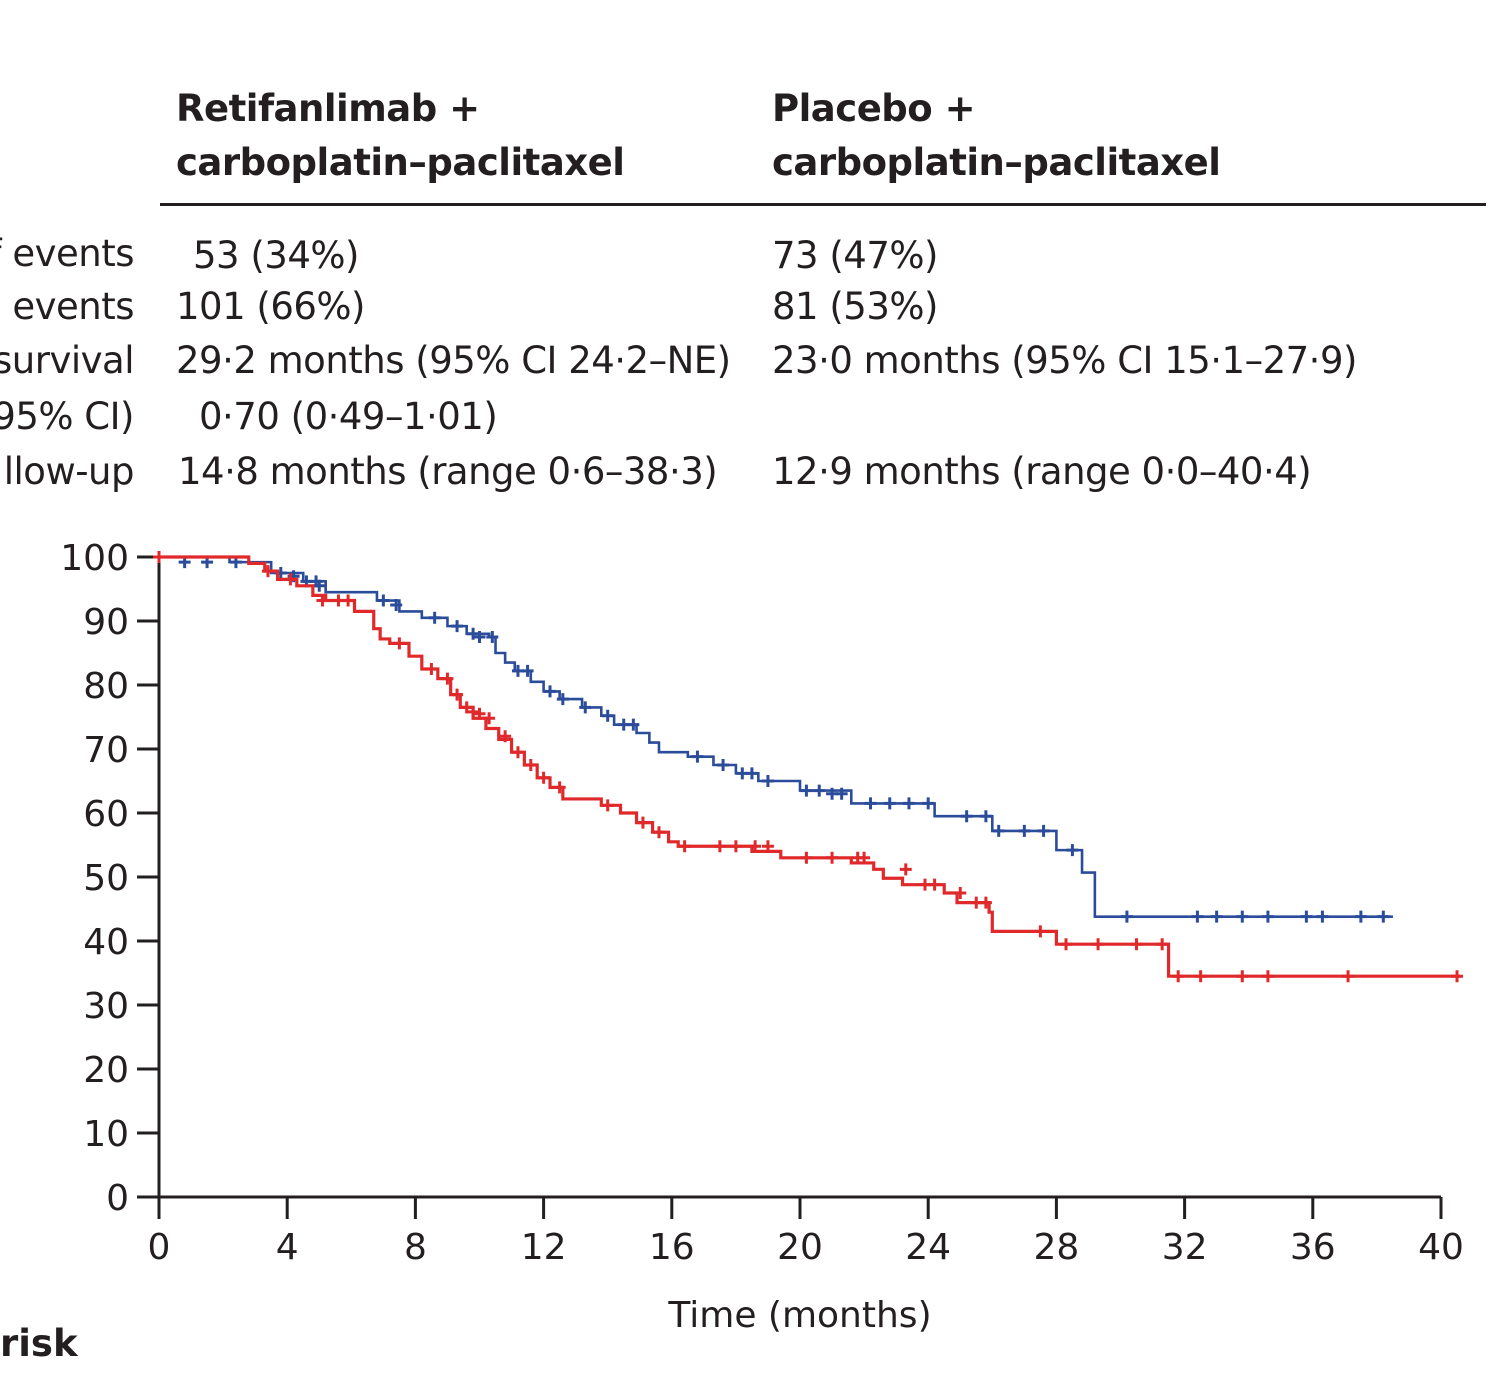 The image size is (1489, 1379). What do you see at coordinates (1056, 1247) in the screenshot?
I see `x-tick-label-28: 28` at bounding box center [1056, 1247].